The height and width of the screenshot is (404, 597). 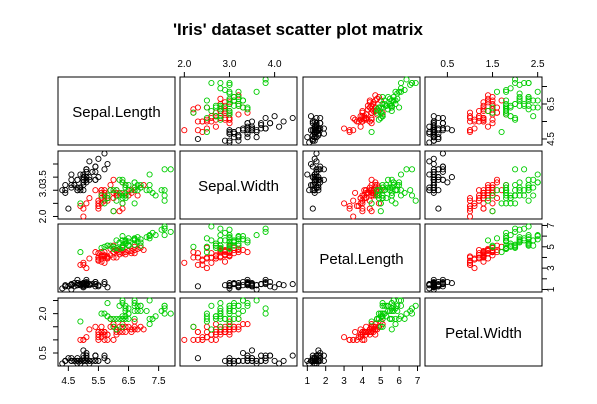 I want to click on y-tick-label-petal-width-0: 0.5, so click(x=43, y=353).